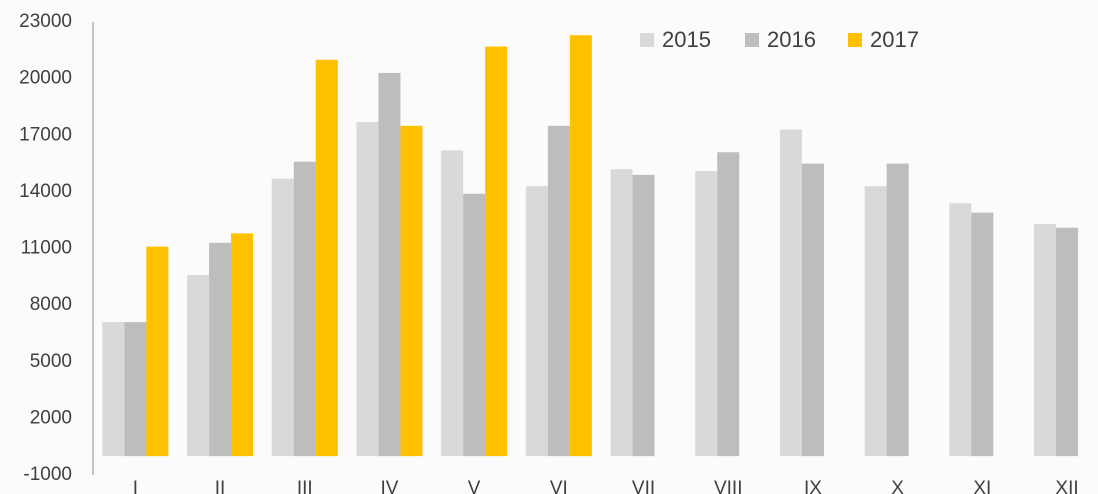  Describe the element at coordinates (643, 486) in the screenshot. I see `x-tick-label: VII` at that location.